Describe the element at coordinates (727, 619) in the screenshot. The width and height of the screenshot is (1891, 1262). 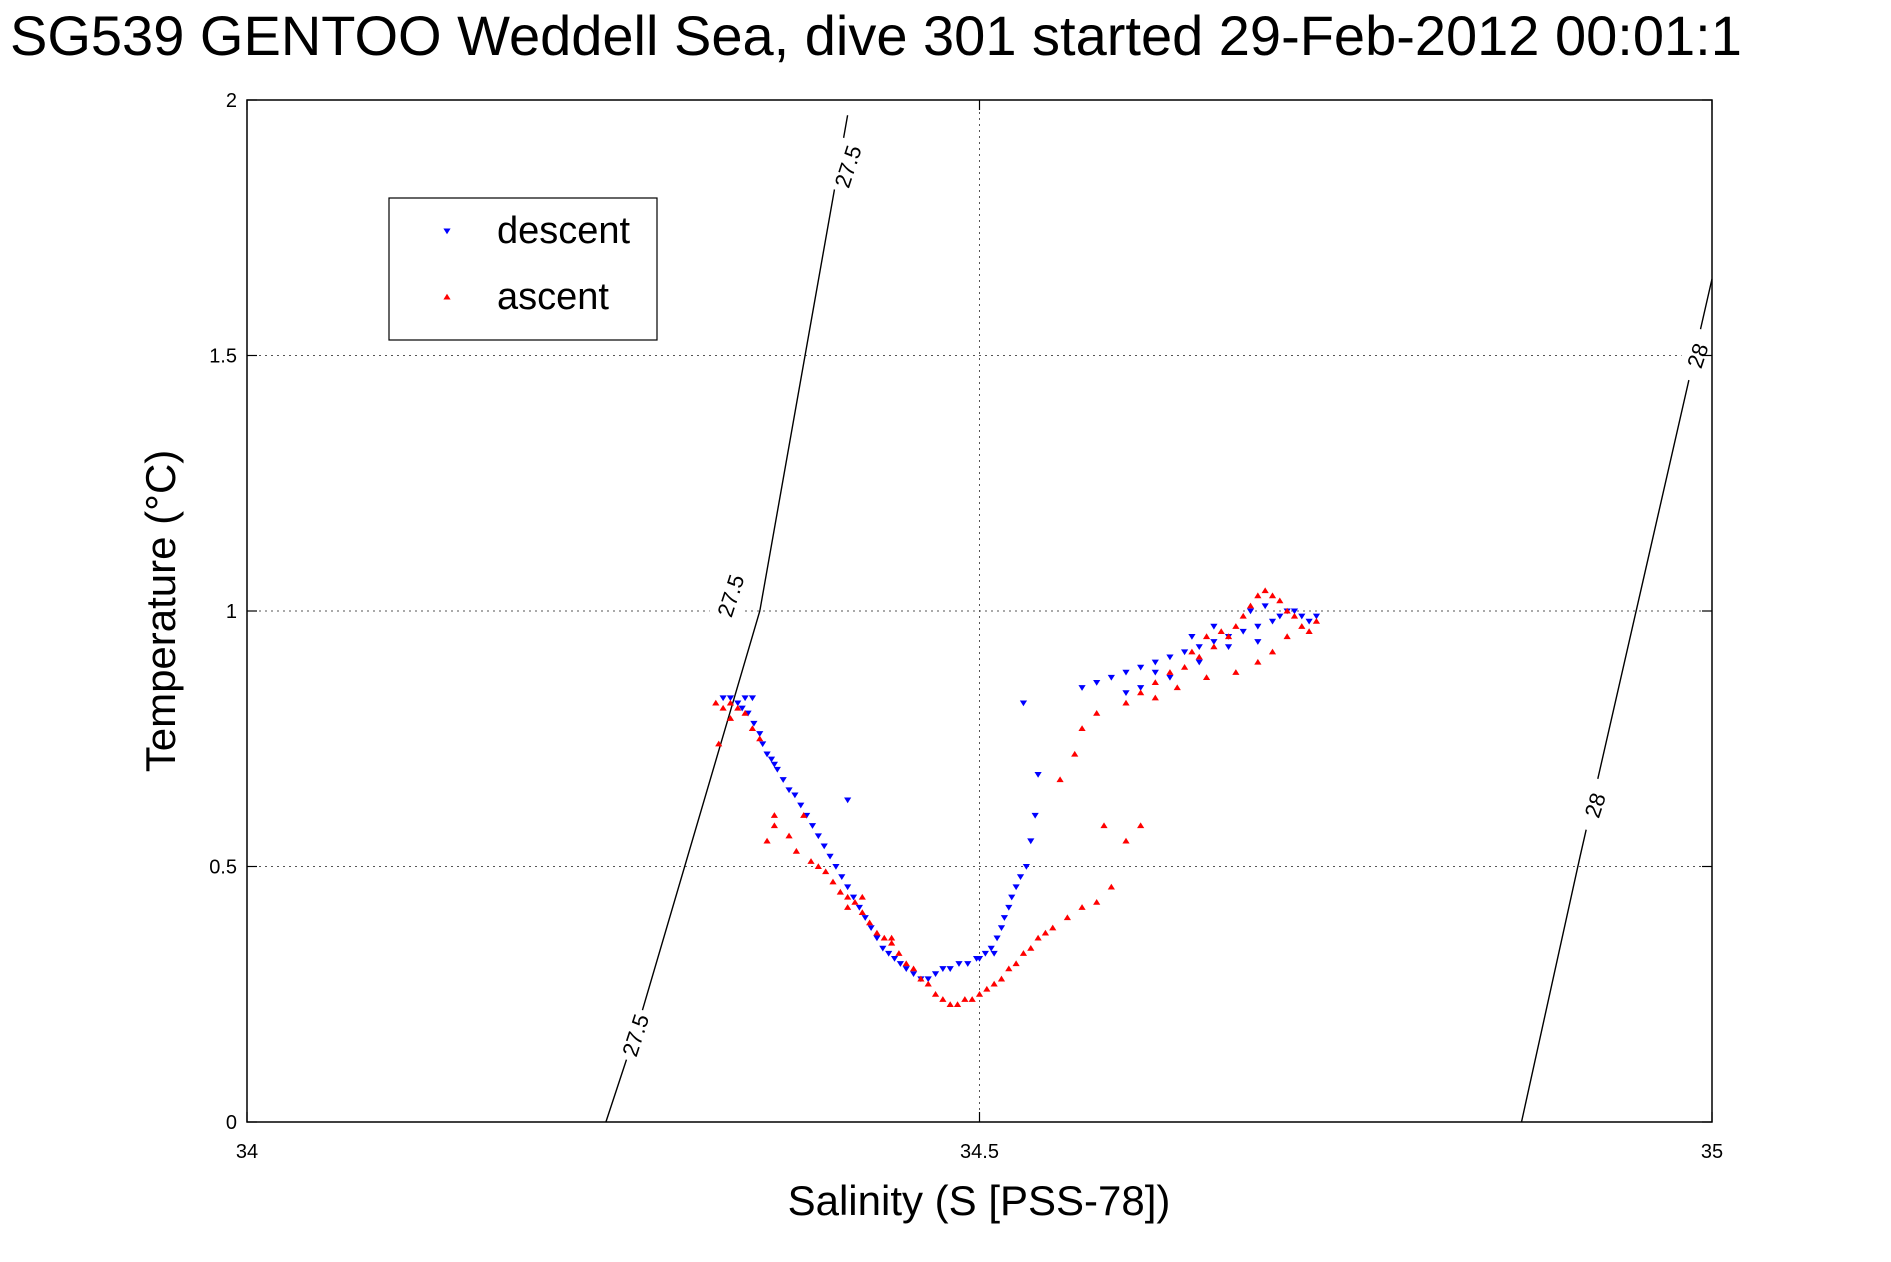
I see `contour-line-27.5` at that location.